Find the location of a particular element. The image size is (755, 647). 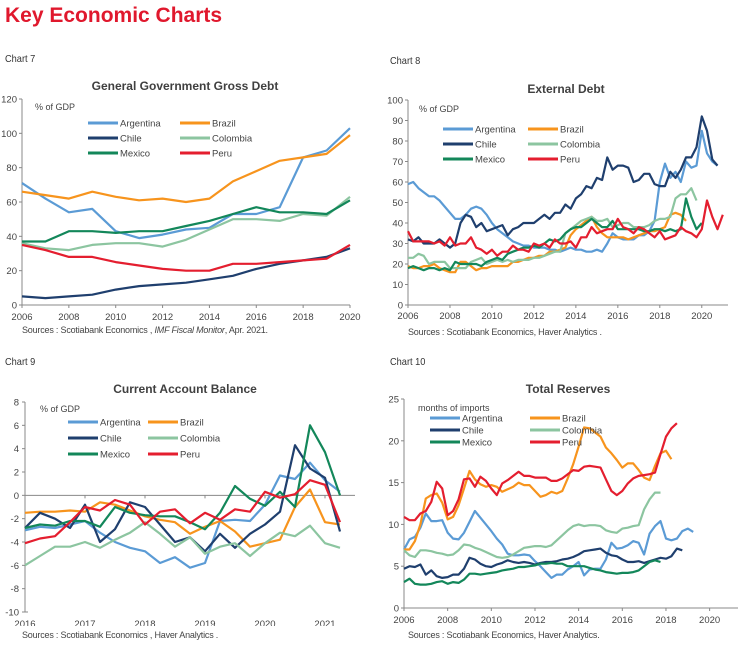

series-line-mexico is located at coordinates (183, 477).